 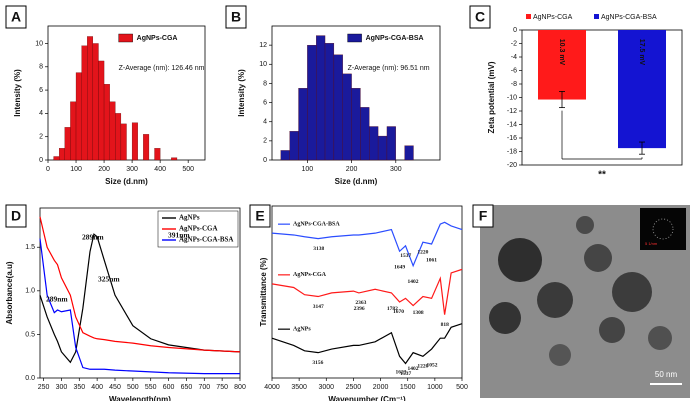 What do you see at coordinates (663, 229) in the screenshot?
I see `saed-inset` at bounding box center [663, 229].